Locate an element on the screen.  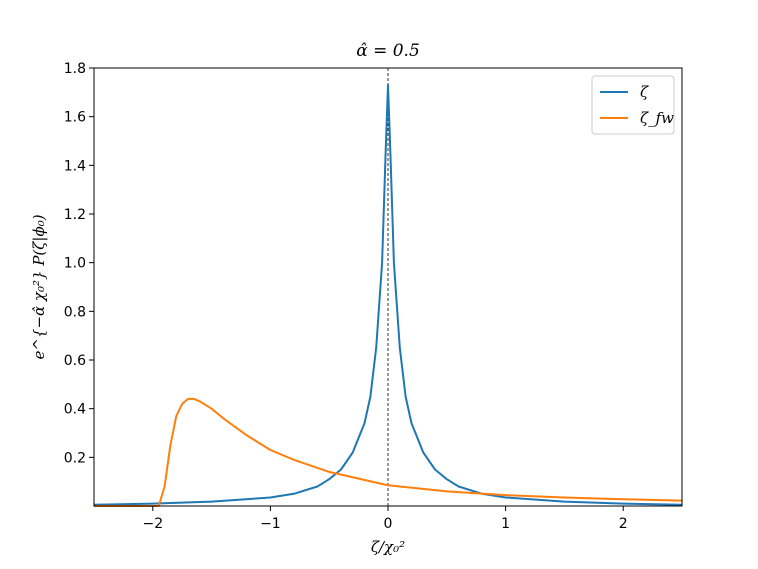
y-tick-label: 0.2 is located at coordinates (75, 458).